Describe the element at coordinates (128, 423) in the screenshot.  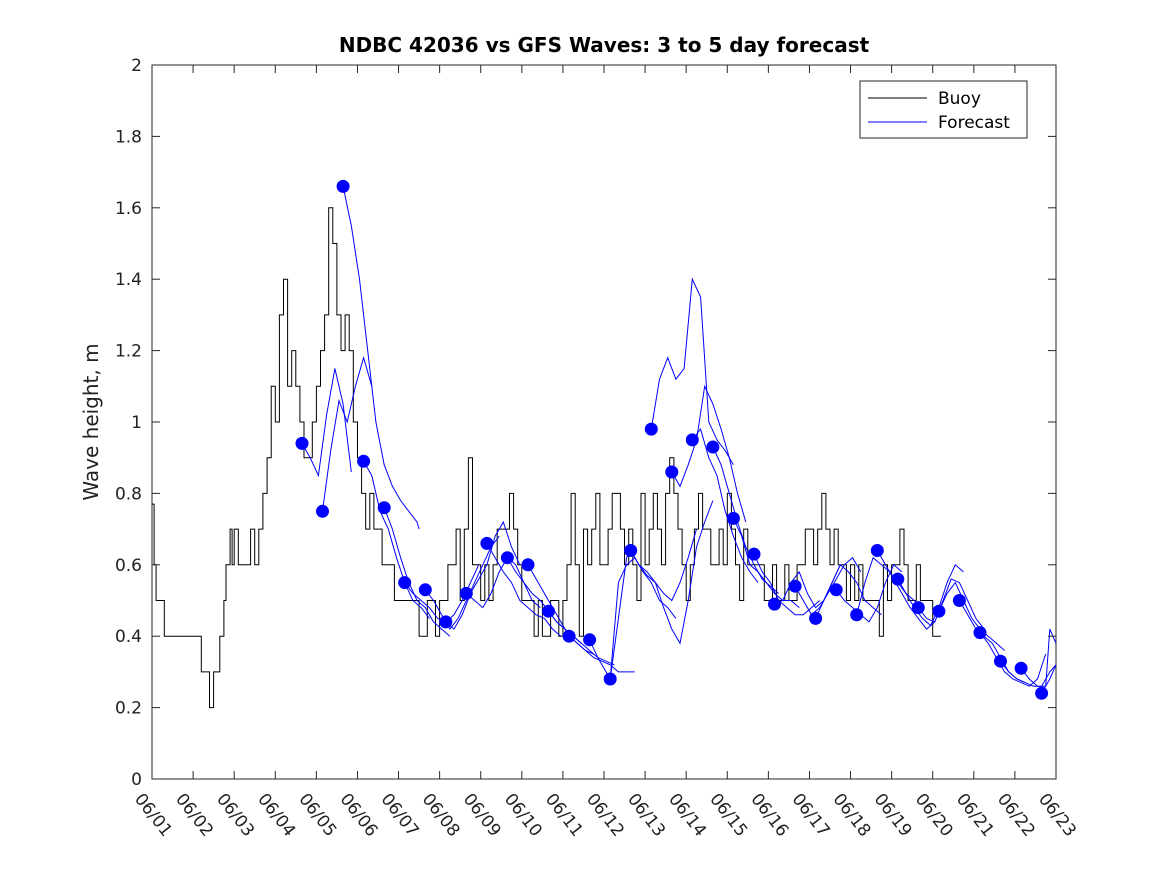
I see `y-tick-labels: 0 0.2 0.4 0.6 0.8 1 1.2 1.4 1.6 1.8 2` at that location.